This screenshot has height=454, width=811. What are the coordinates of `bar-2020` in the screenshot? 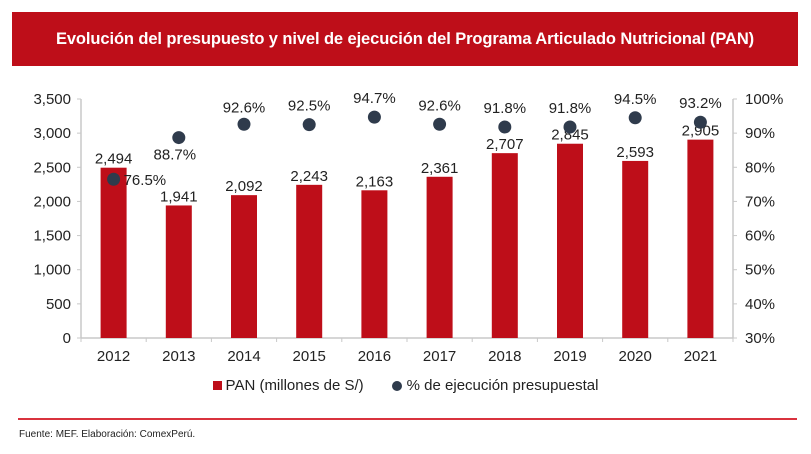 It's located at (635, 249).